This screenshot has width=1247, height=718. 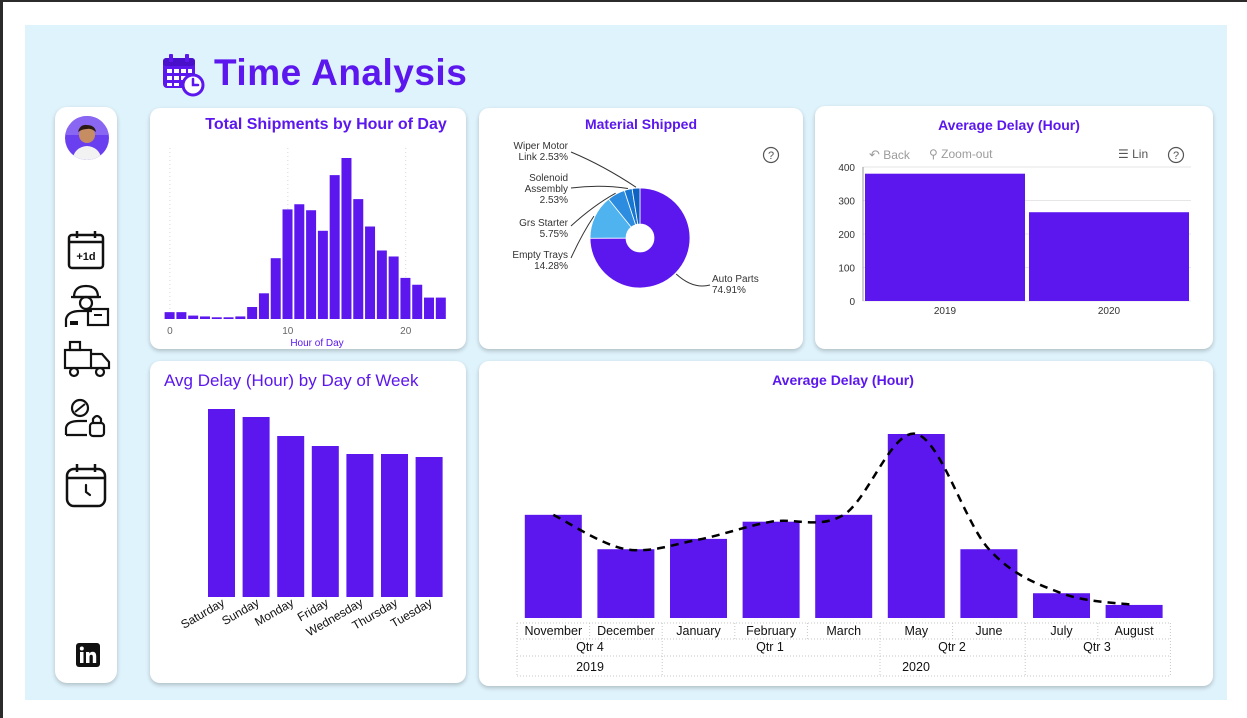 What do you see at coordinates (1140, 154) in the screenshot?
I see `lin-label: Lin` at bounding box center [1140, 154].